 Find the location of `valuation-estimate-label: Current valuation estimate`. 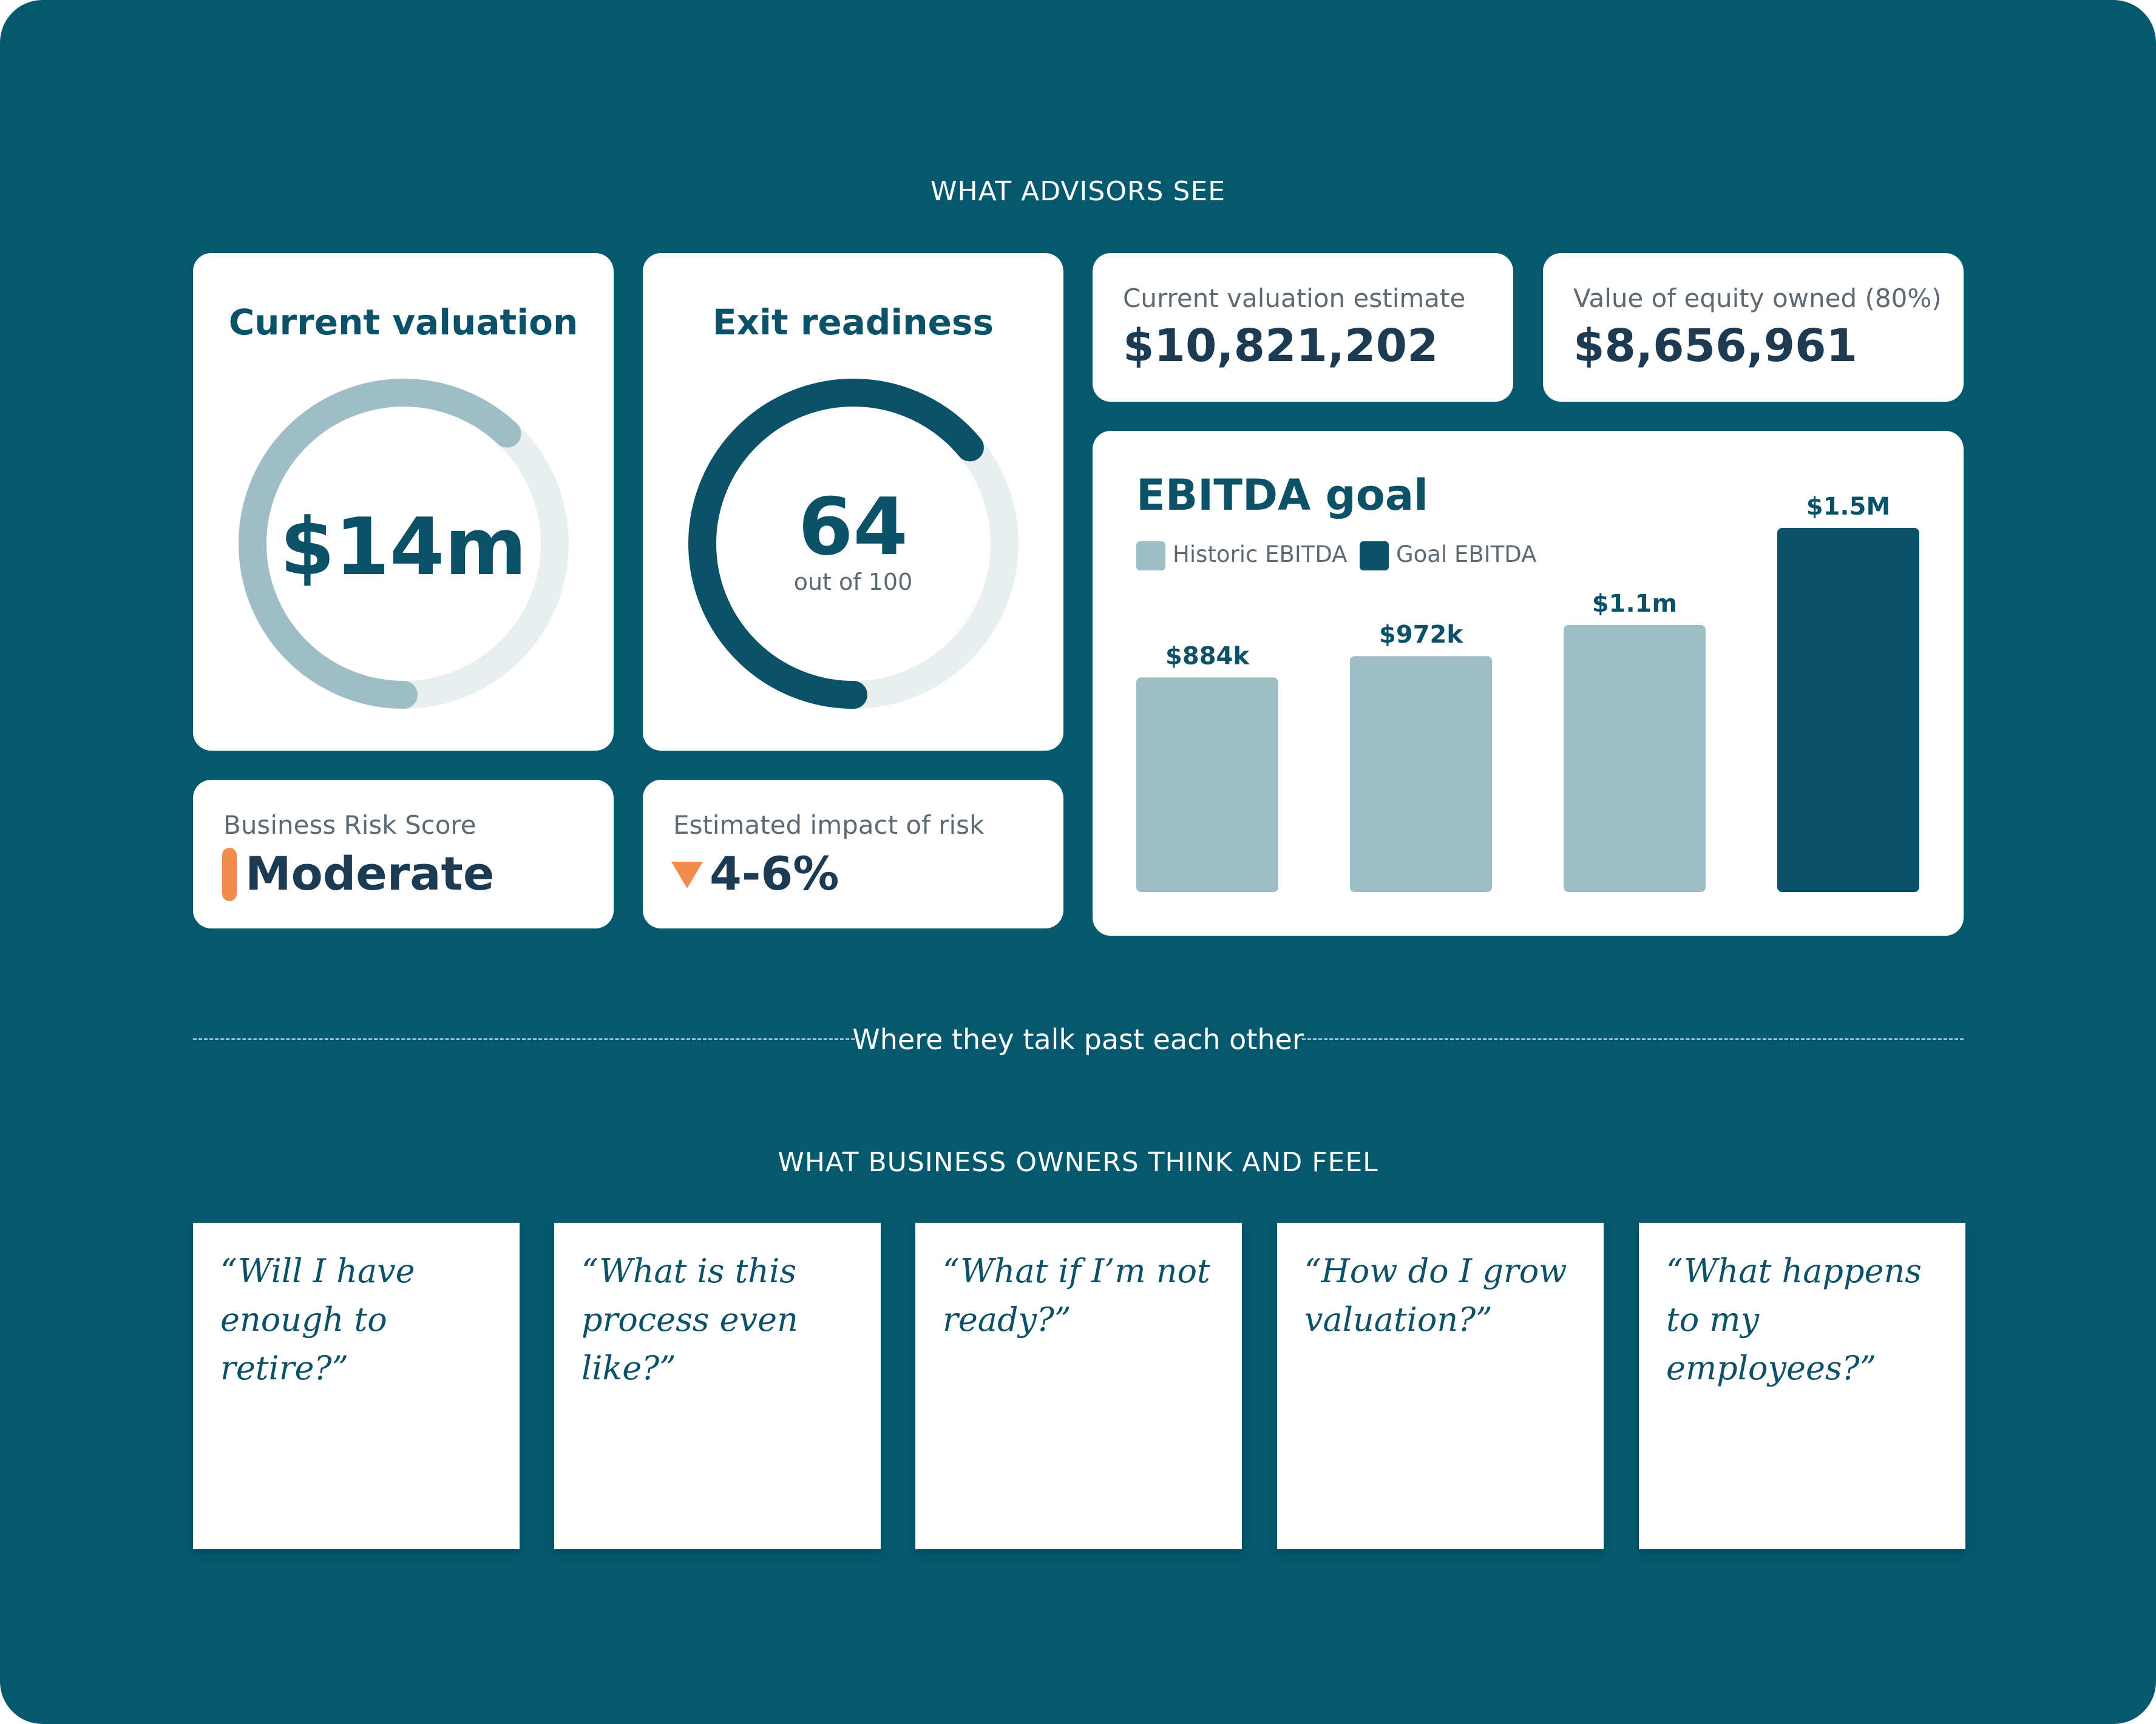

valuation-estimate-label: Current valuation estimate is located at coordinates (1294, 298).